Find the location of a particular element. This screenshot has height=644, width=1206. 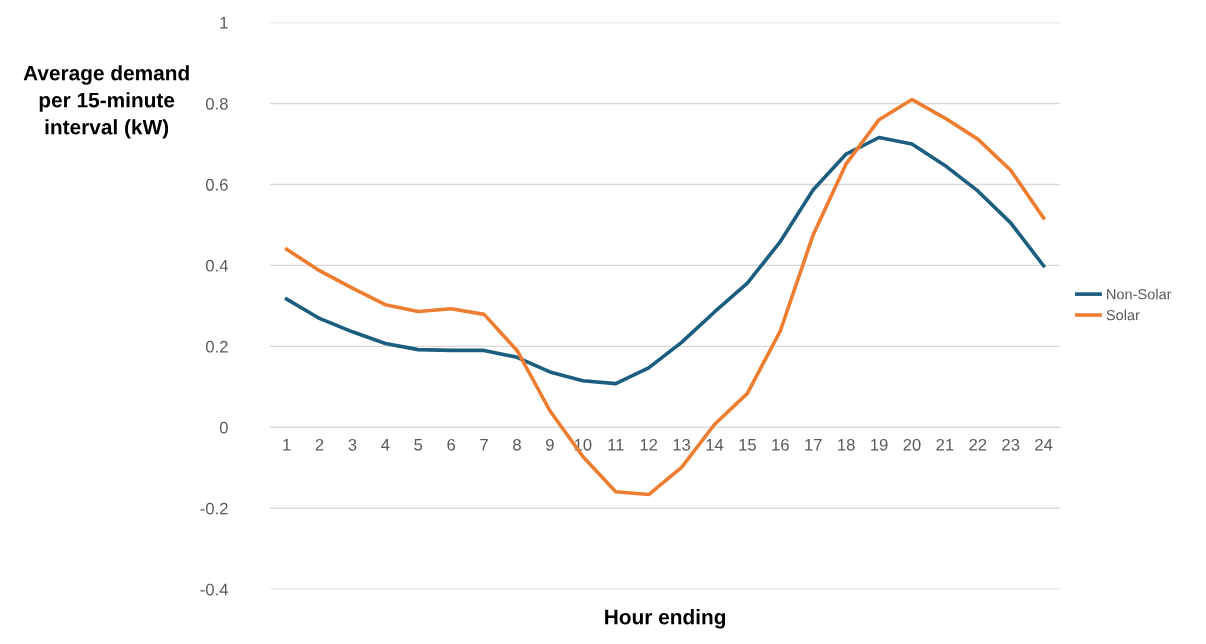

y-tick-label: 0.8 is located at coordinates (216, 103).